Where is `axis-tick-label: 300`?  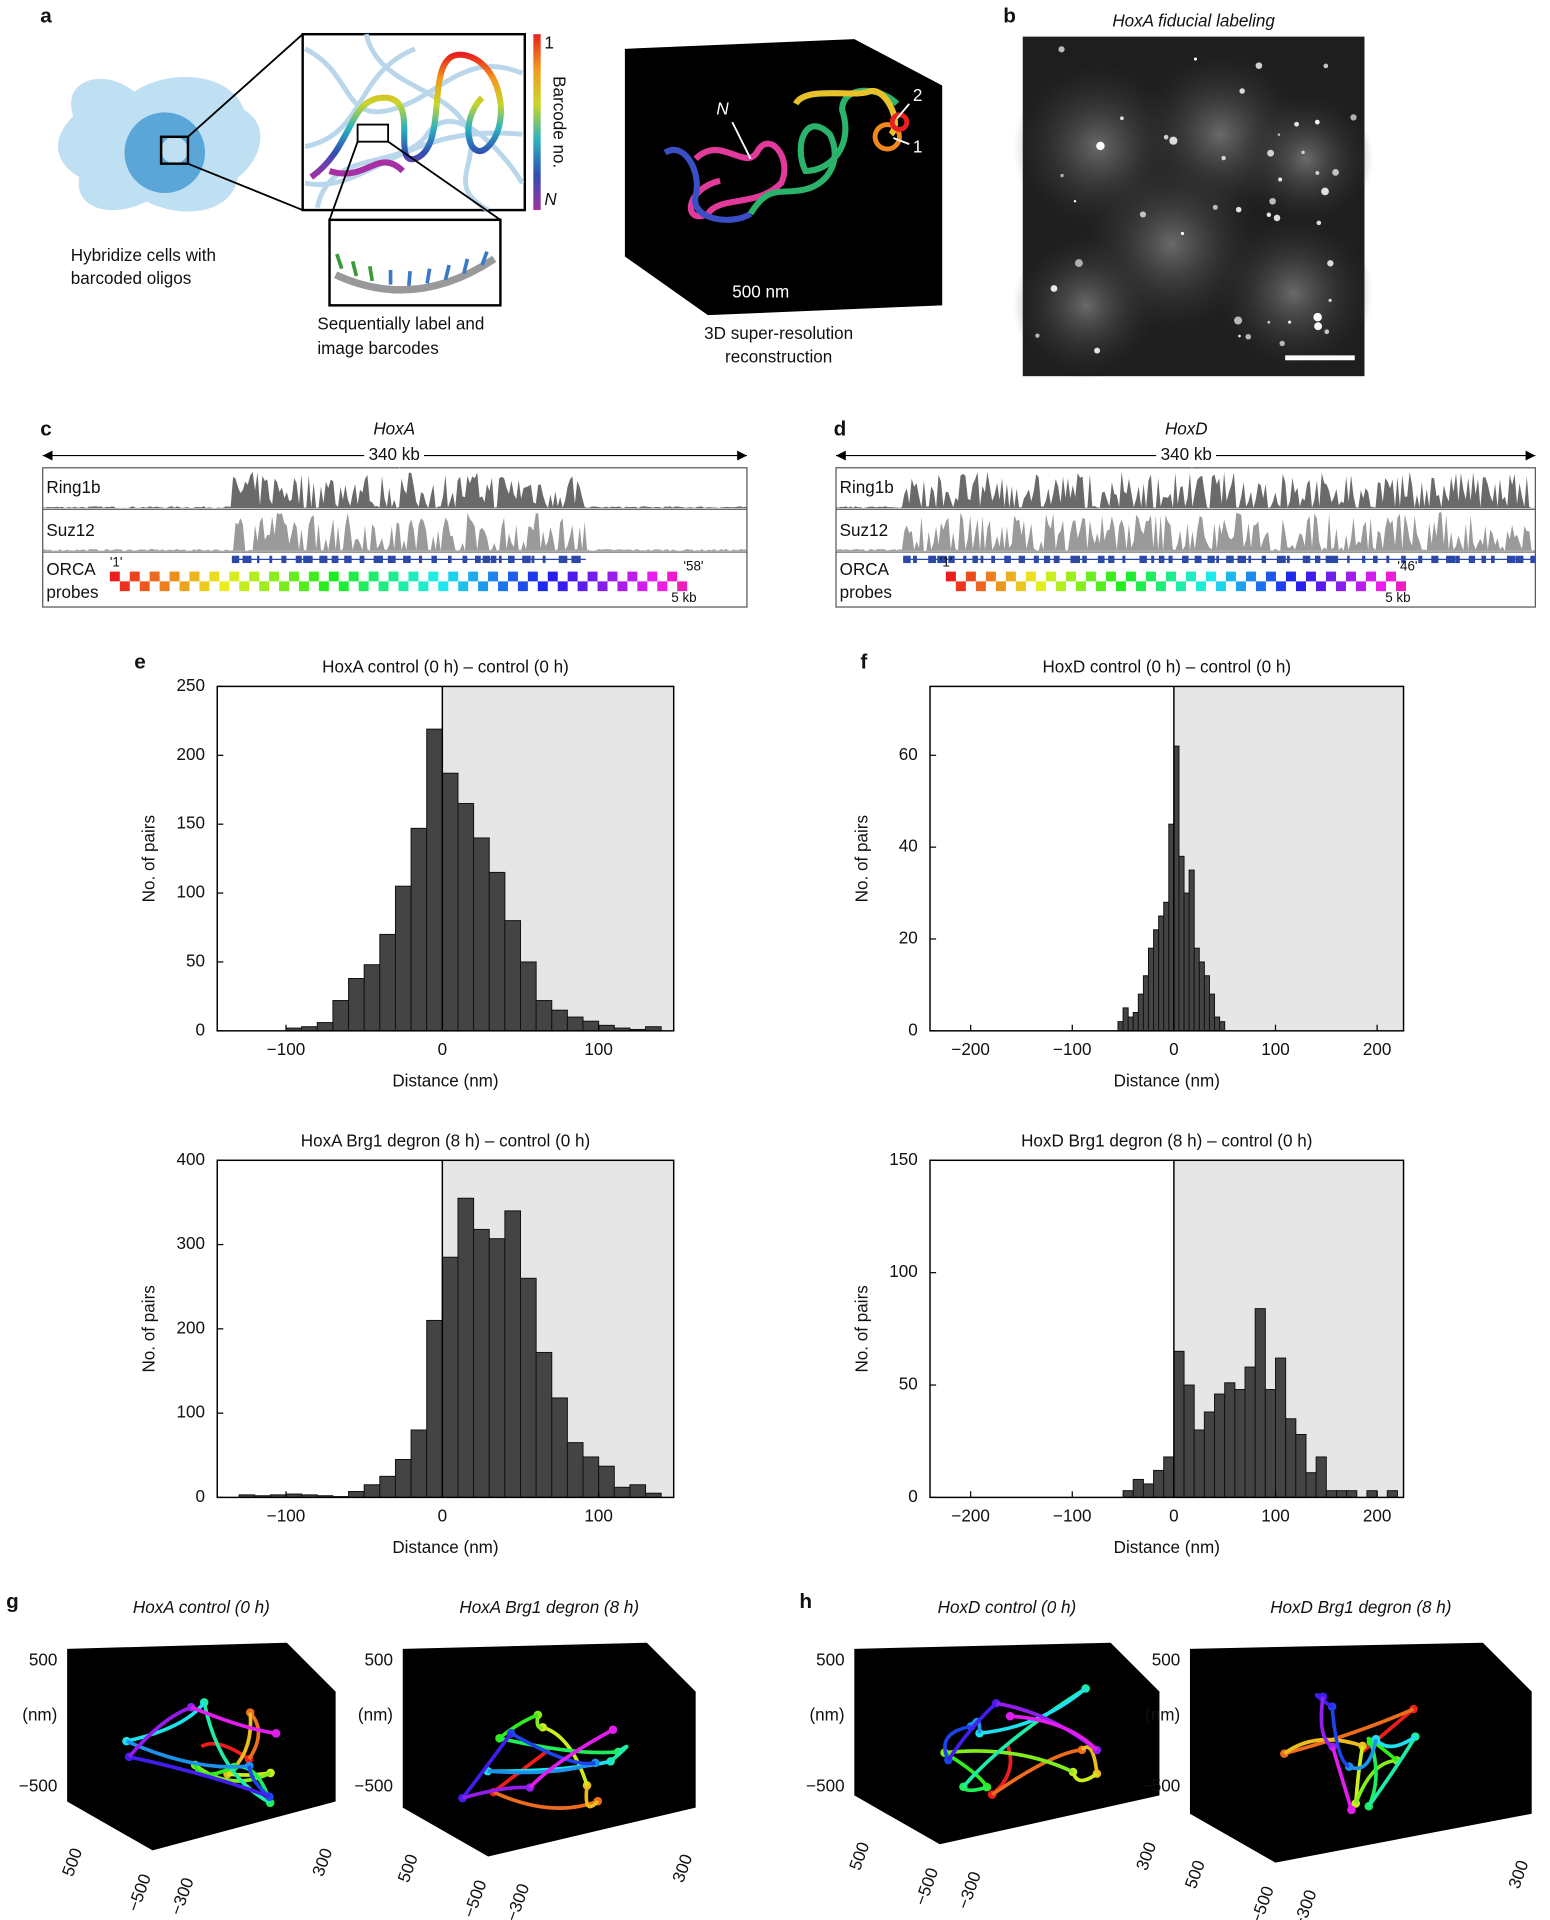 axis-tick-label: 300 is located at coordinates (1519, 1874).